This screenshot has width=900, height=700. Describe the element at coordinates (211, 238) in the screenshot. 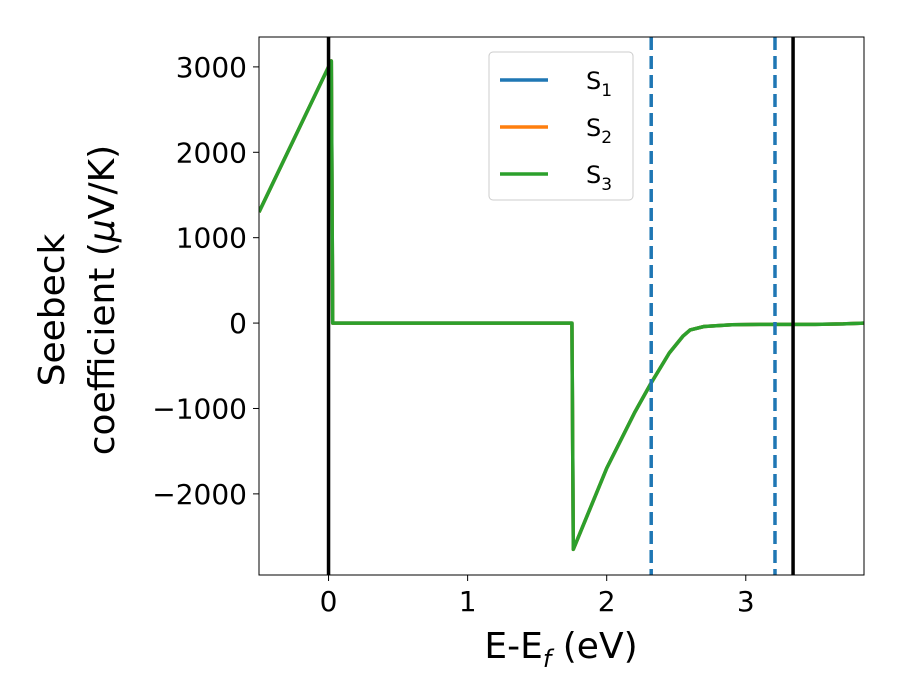

I see `y-tick-label: 1000` at that location.